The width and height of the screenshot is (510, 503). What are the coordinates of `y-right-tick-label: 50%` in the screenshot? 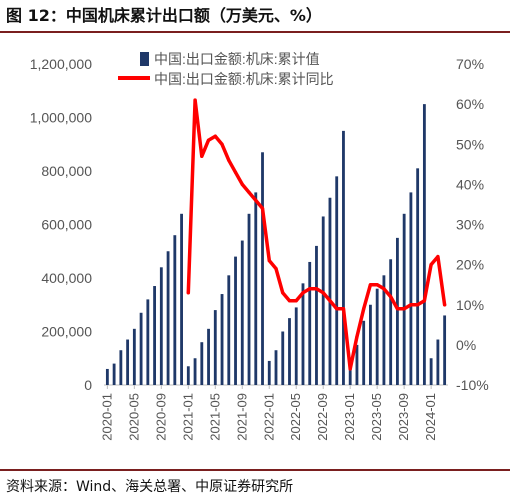 It's located at (470, 144).